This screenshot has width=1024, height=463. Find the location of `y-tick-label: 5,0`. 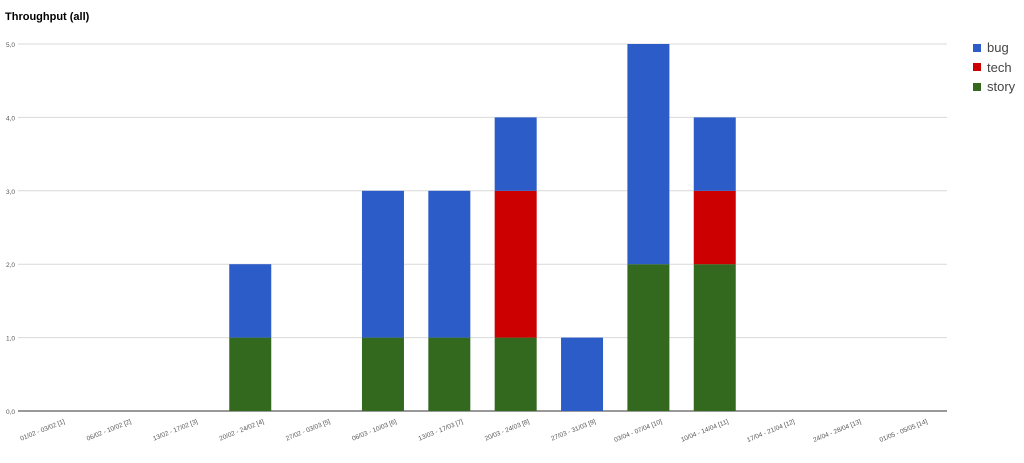

y-tick-label: 5,0 is located at coordinates (10, 45).